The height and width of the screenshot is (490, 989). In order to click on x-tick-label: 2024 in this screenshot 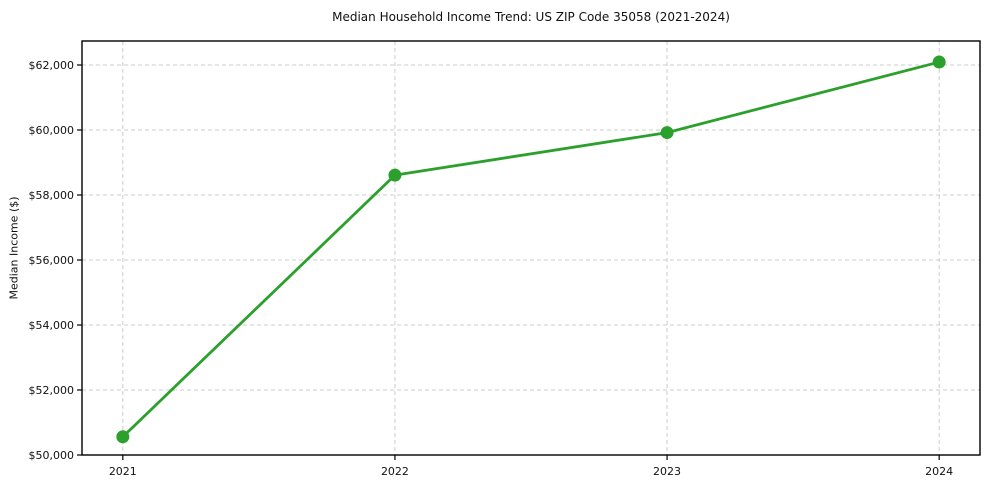, I will do `click(939, 471)`.